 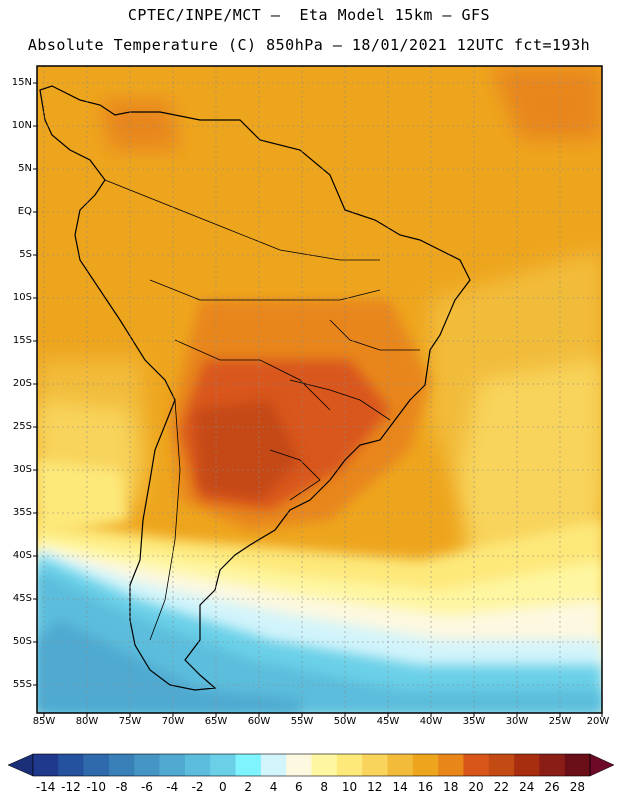 What do you see at coordinates (273, 787) in the screenshot?
I see `colorbar-tick-label: 4` at bounding box center [273, 787].